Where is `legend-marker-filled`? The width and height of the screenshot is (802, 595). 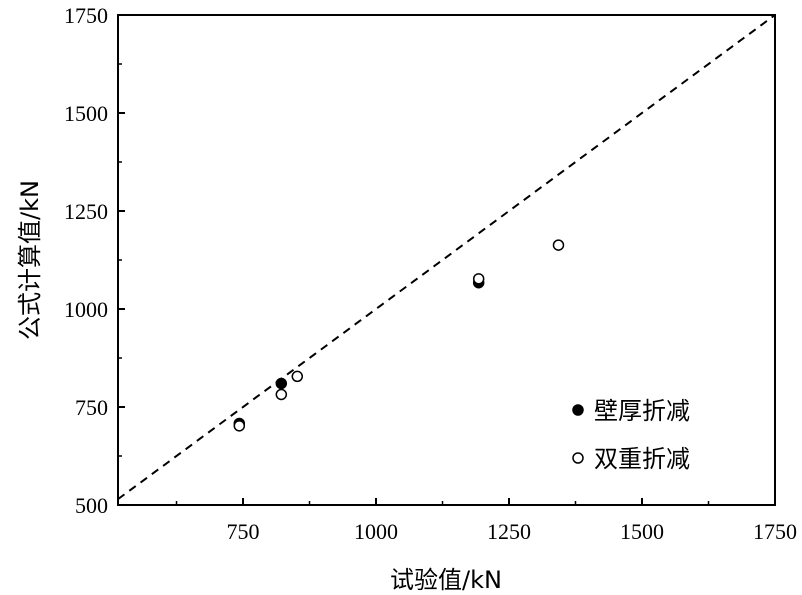
legend-marker-filled is located at coordinates (578, 410).